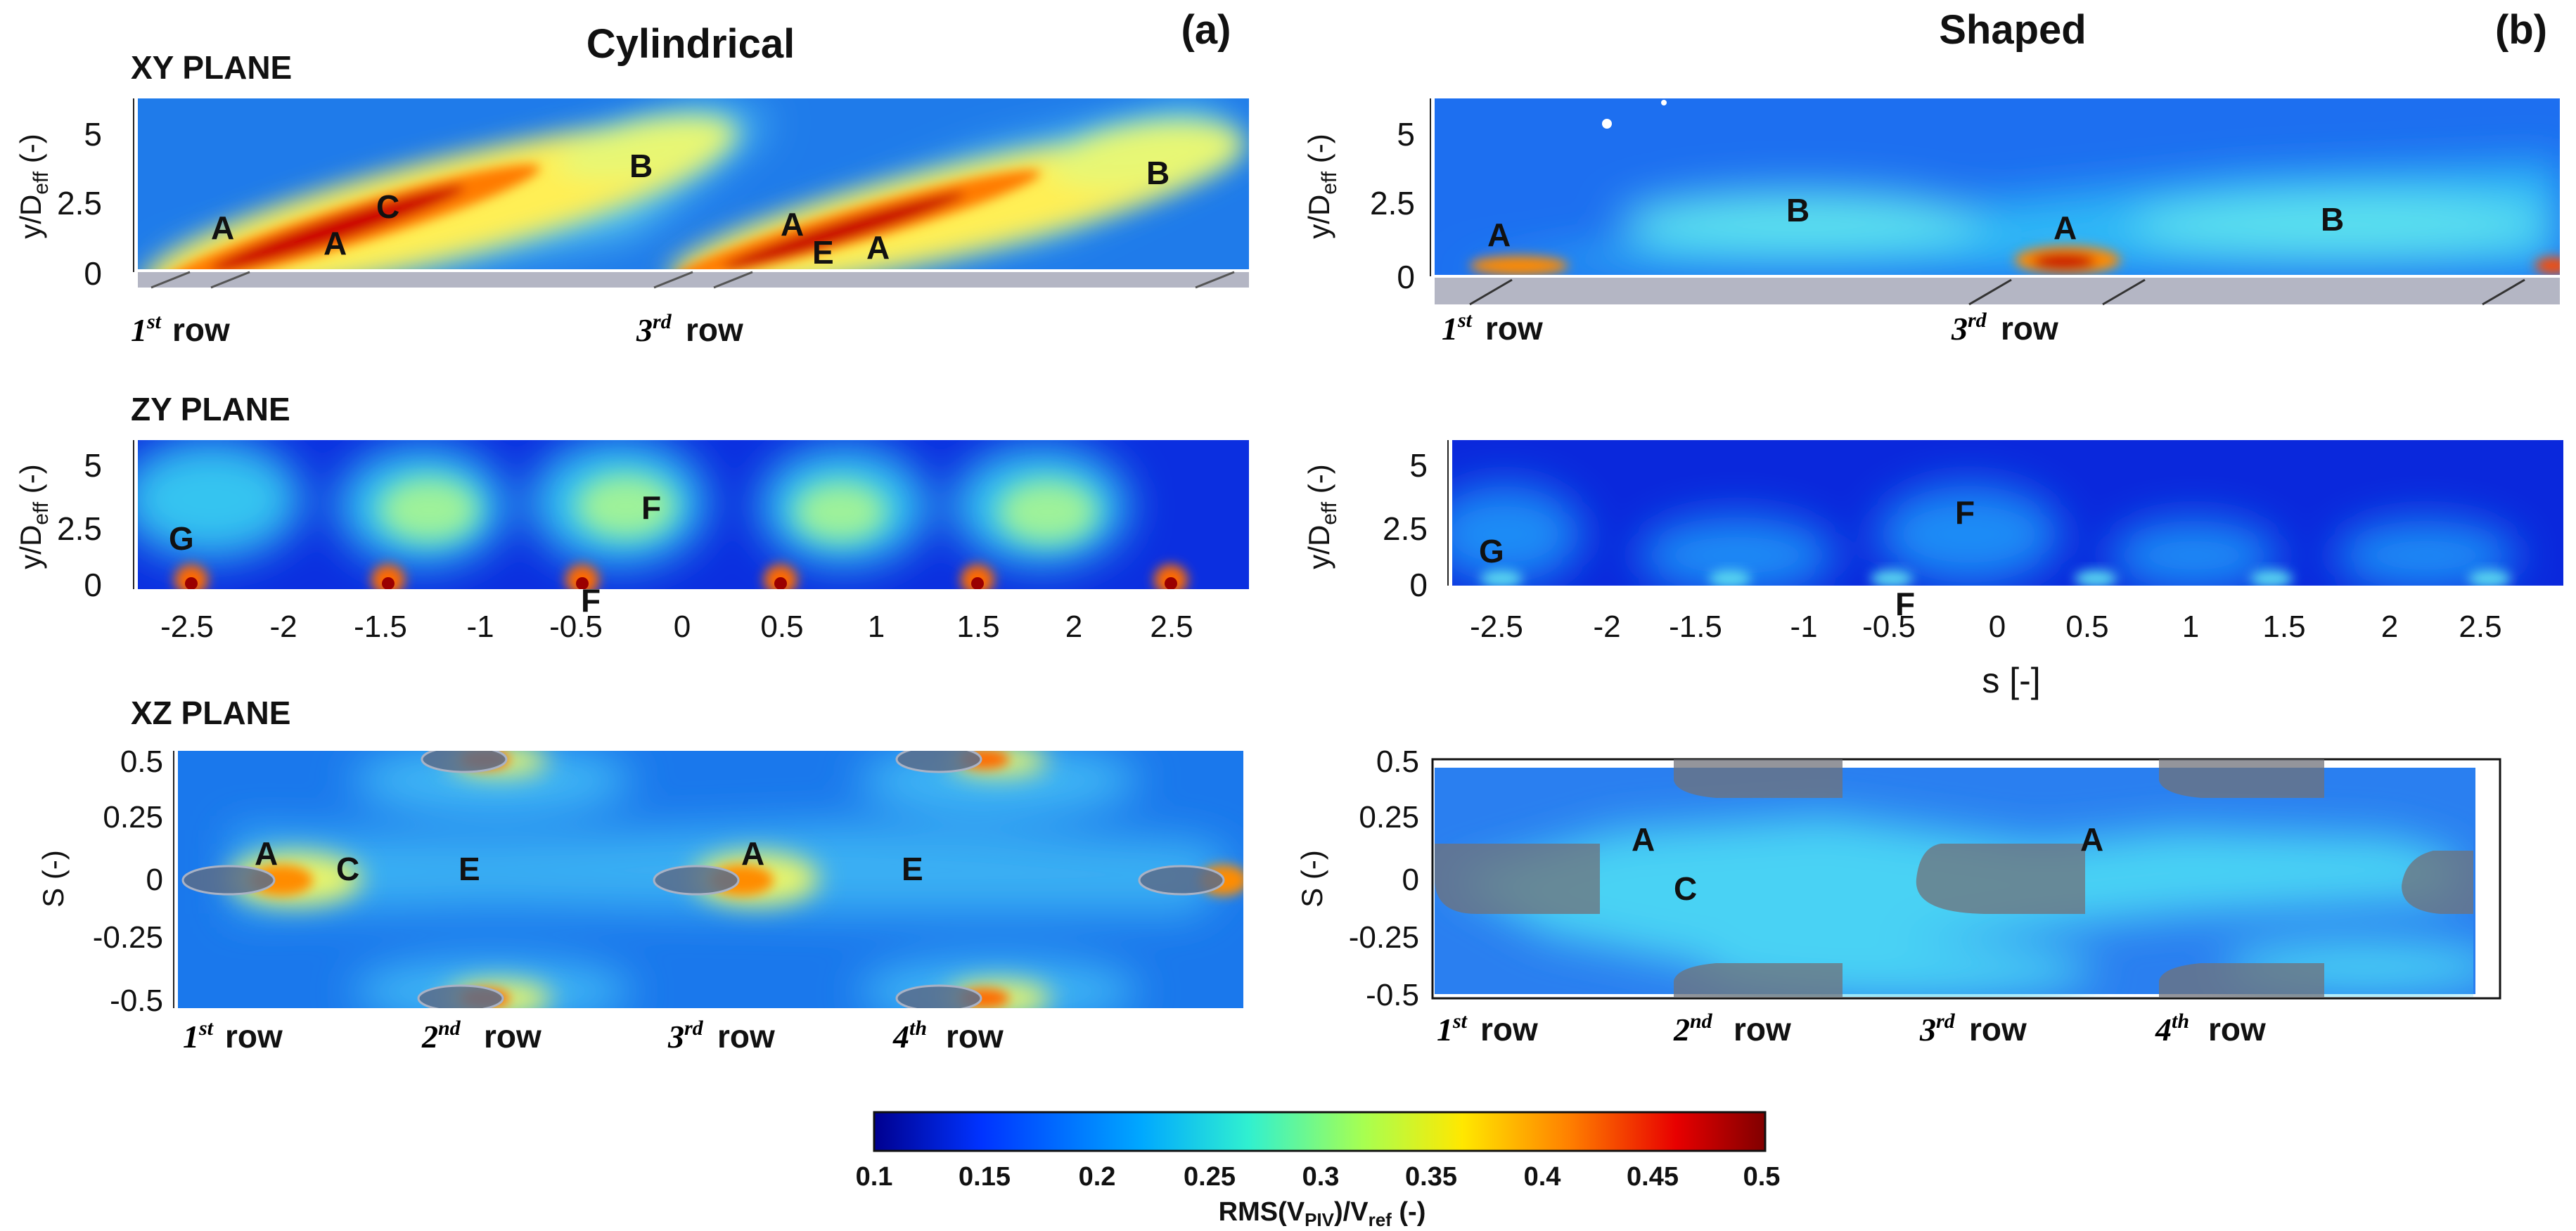 This screenshot has width=2576, height=1231. What do you see at coordinates (1868, 864) in the screenshot?
I see `region-labels-xz-b: A C A` at bounding box center [1868, 864].